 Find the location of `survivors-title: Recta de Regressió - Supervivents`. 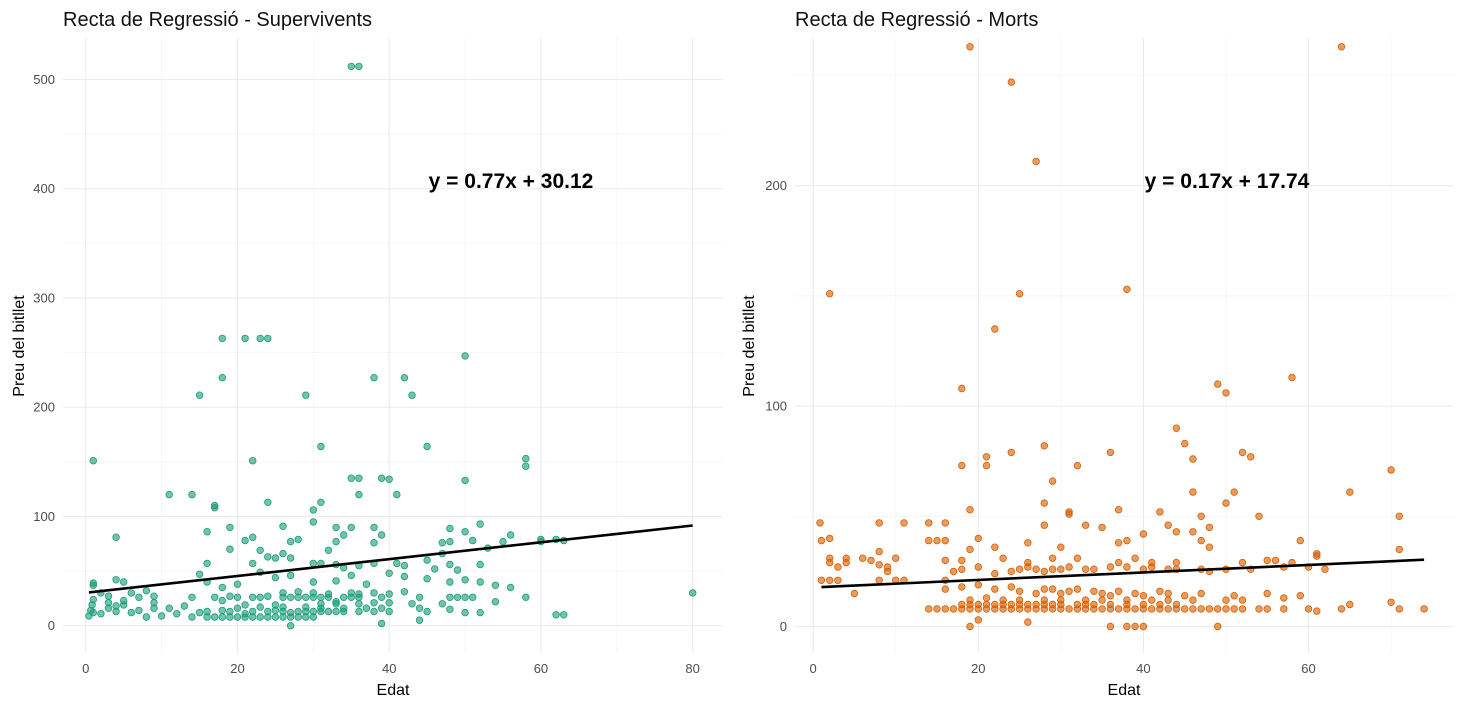

survivors-title: Recta de Regressió - Supervivents is located at coordinates (217, 20).